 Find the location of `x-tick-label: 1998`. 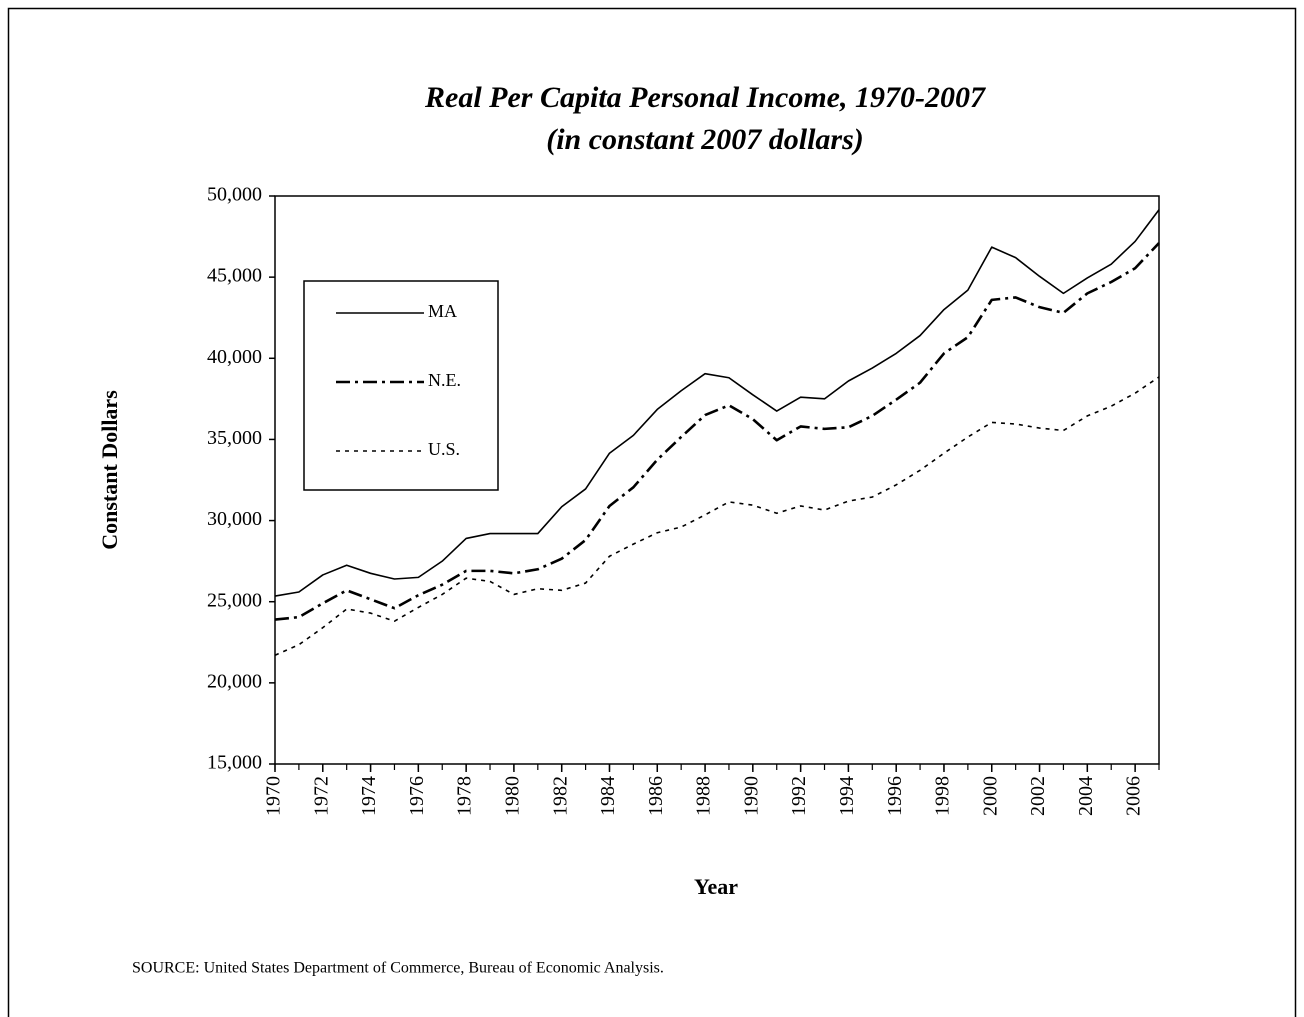

x-tick-label: 1998 is located at coordinates (943, 796).